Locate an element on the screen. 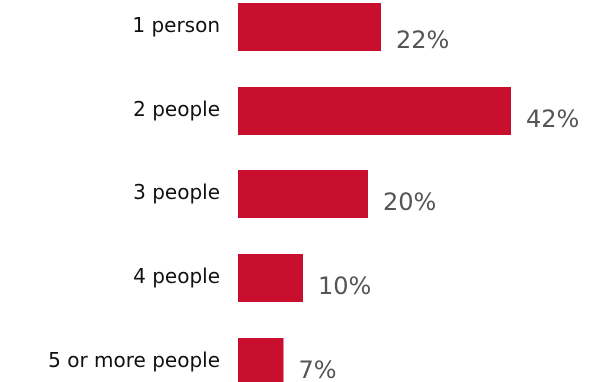  category-label-3: 3 people is located at coordinates (176, 192).